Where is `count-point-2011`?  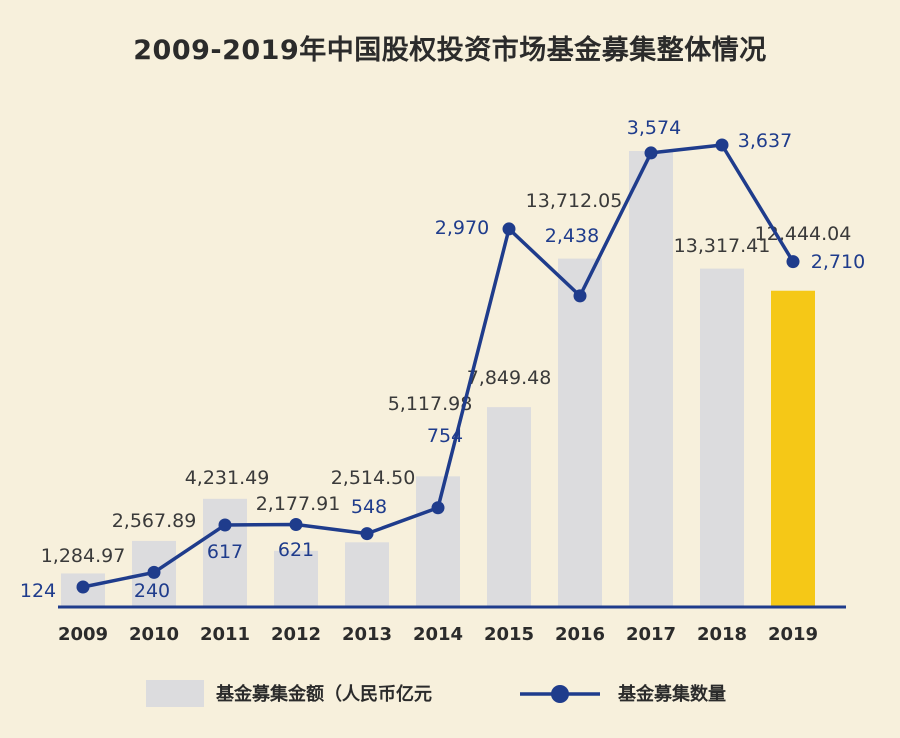 count-point-2011 is located at coordinates (225, 525).